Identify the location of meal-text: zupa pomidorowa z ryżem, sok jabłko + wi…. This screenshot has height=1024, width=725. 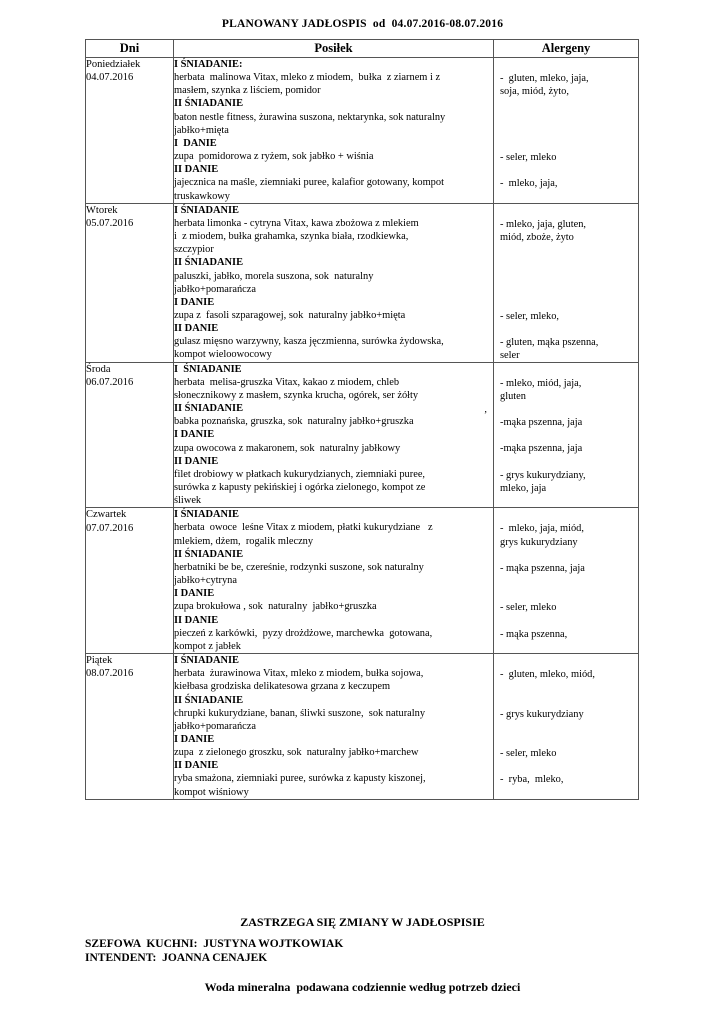
(274, 157).